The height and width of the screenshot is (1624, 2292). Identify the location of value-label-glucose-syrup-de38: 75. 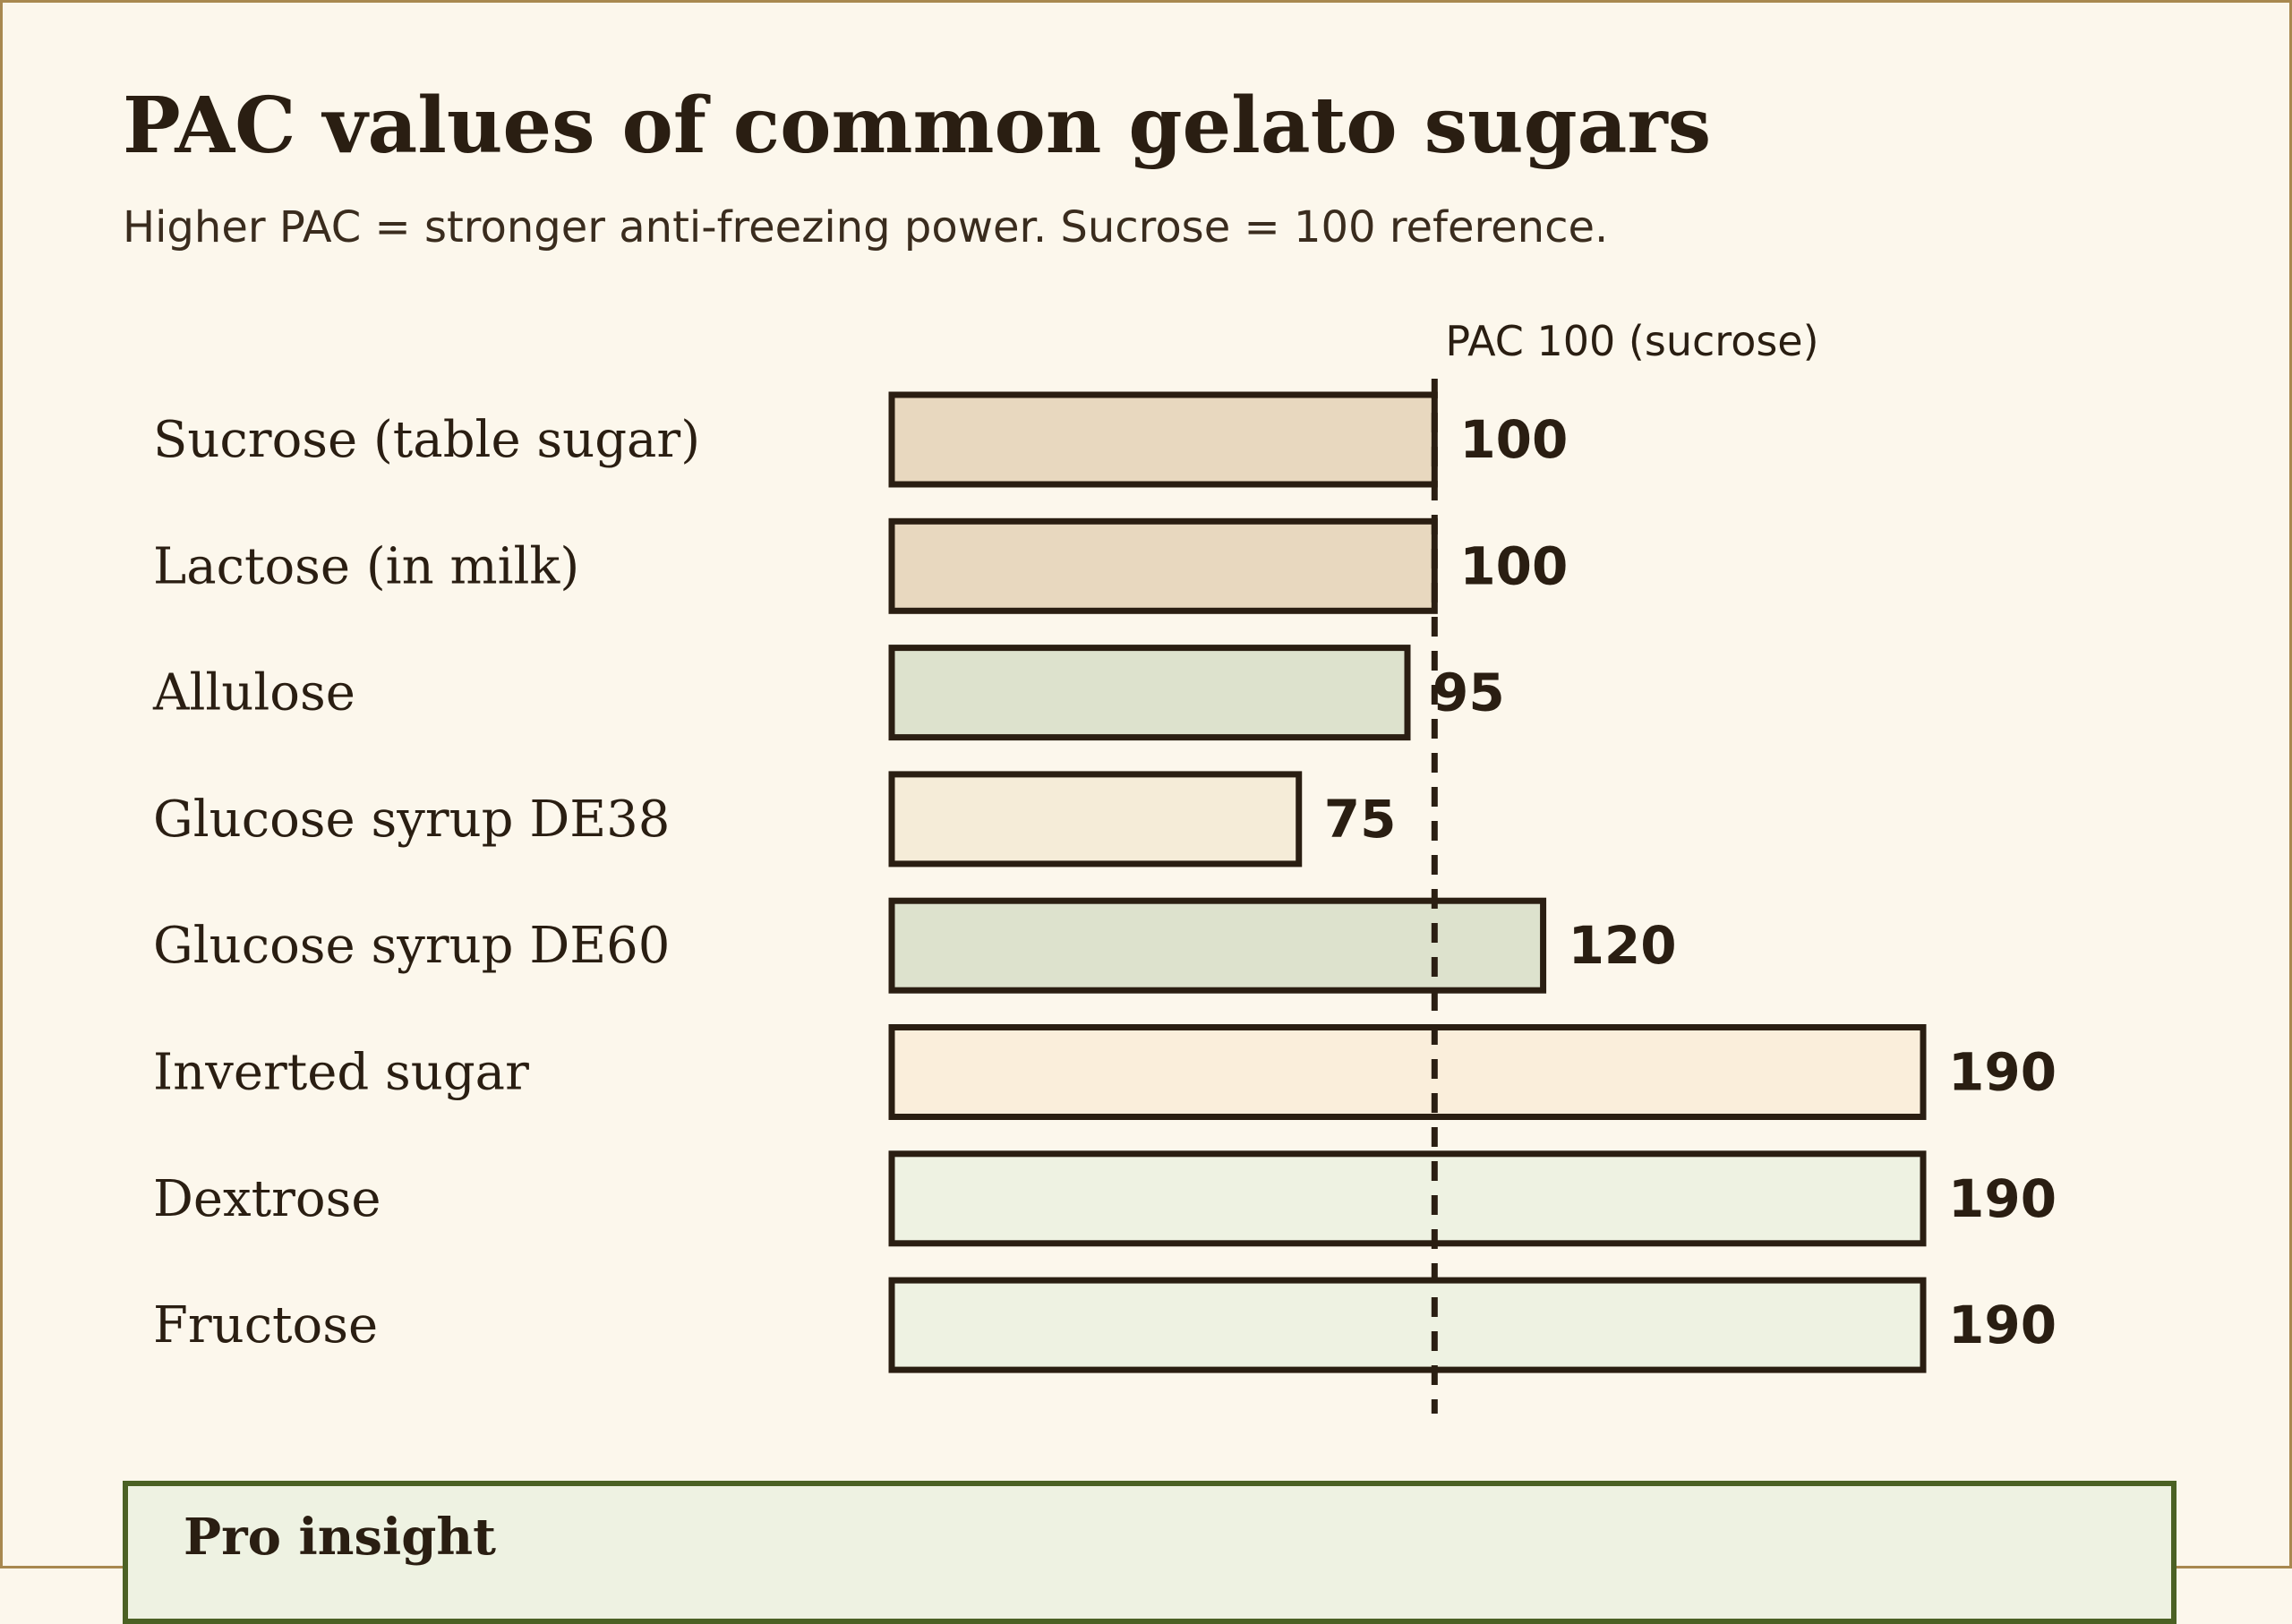
(1360, 819).